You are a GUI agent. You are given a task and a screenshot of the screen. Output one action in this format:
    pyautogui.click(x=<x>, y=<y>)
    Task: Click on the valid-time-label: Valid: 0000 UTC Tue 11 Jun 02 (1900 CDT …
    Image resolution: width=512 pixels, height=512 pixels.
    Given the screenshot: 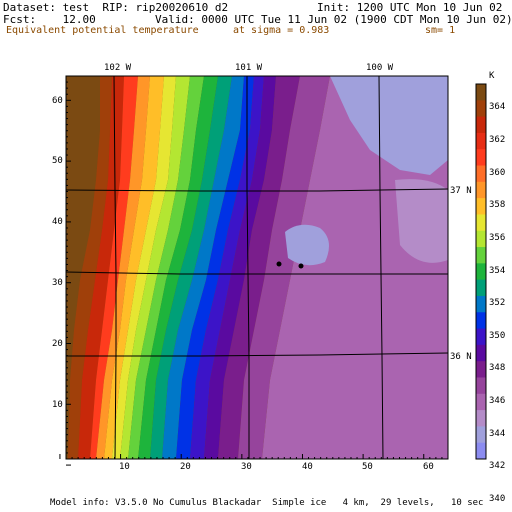 What is the action you would take?
    pyautogui.click(x=333, y=19)
    